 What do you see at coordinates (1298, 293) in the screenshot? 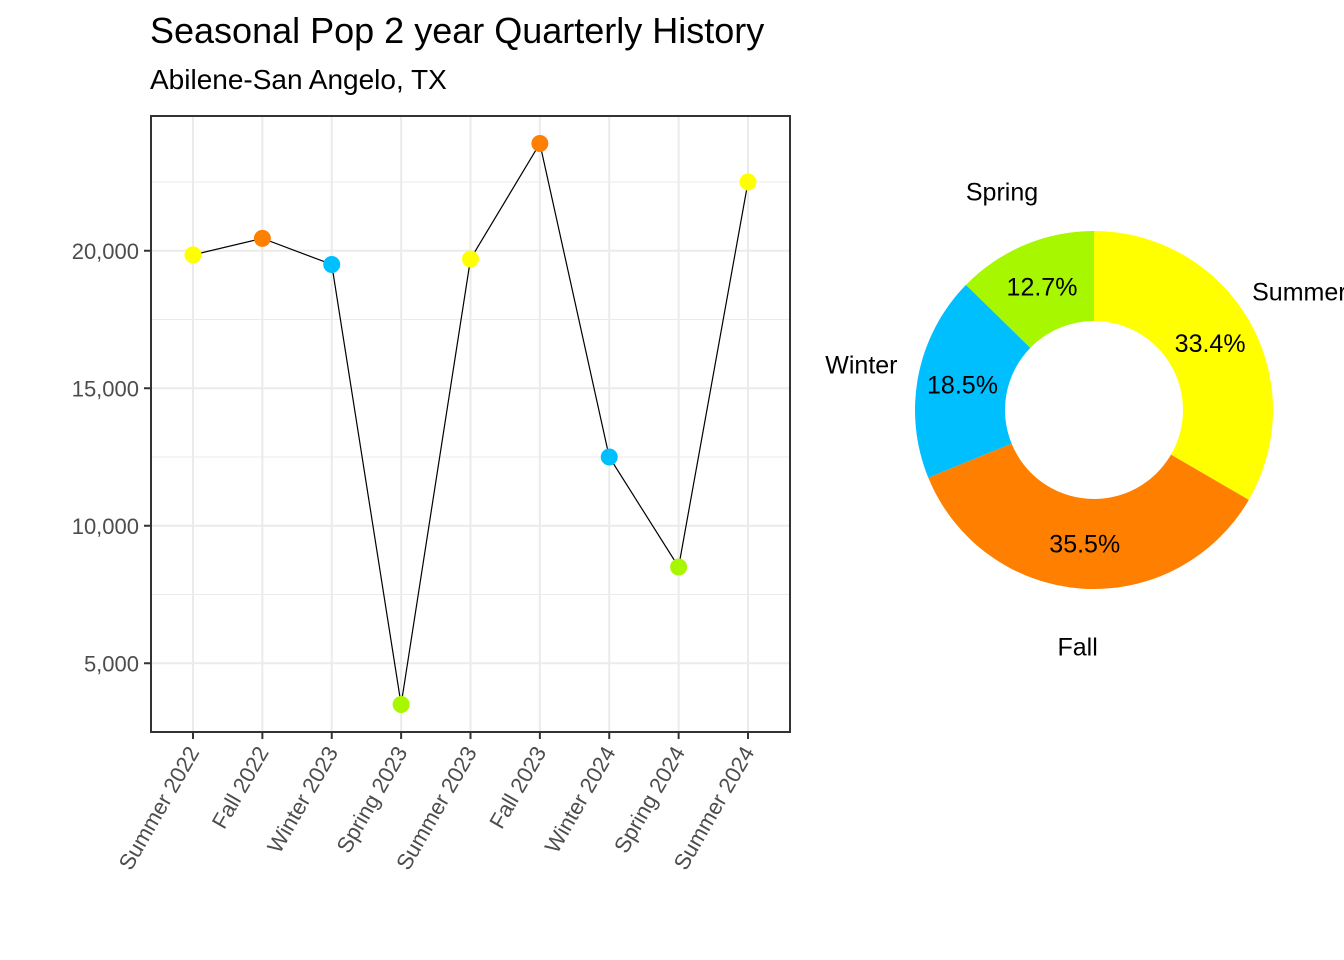
I see `slice-category-label: Summer` at bounding box center [1298, 293].